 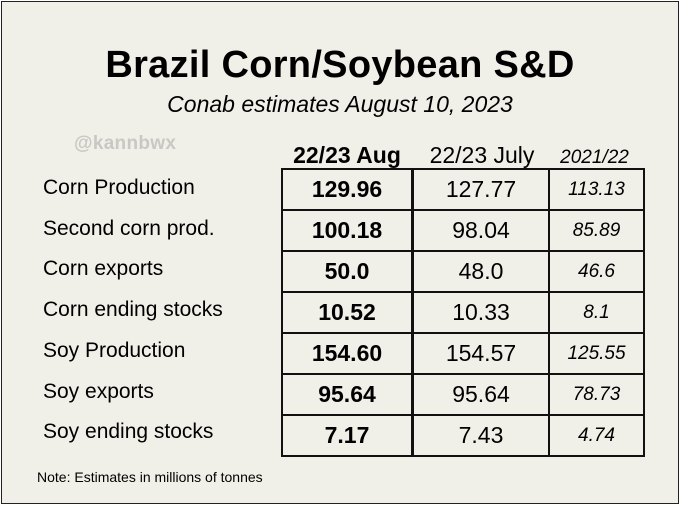 What do you see at coordinates (596, 230) in the screenshot?
I see `cell-2021-22: 85.89` at bounding box center [596, 230].